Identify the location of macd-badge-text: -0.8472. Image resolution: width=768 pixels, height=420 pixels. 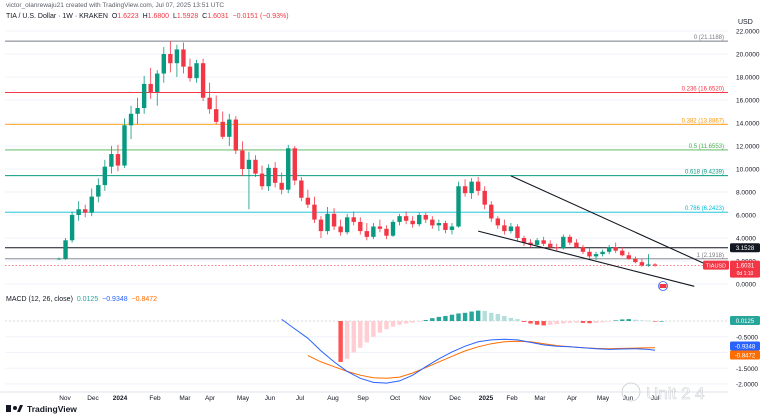
(745, 356).